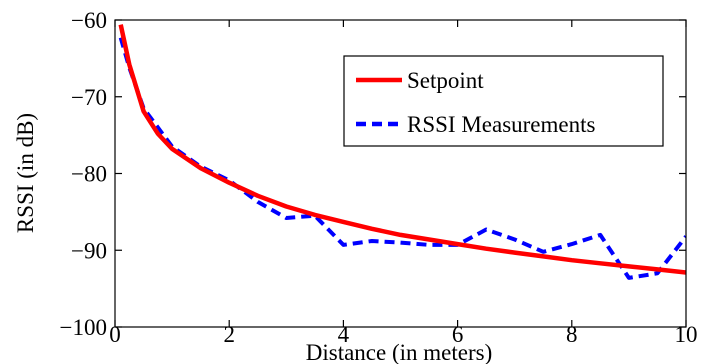 The width and height of the screenshot is (703, 364). Describe the element at coordinates (89, 97) in the screenshot. I see `y-tick-label: −70` at that location.